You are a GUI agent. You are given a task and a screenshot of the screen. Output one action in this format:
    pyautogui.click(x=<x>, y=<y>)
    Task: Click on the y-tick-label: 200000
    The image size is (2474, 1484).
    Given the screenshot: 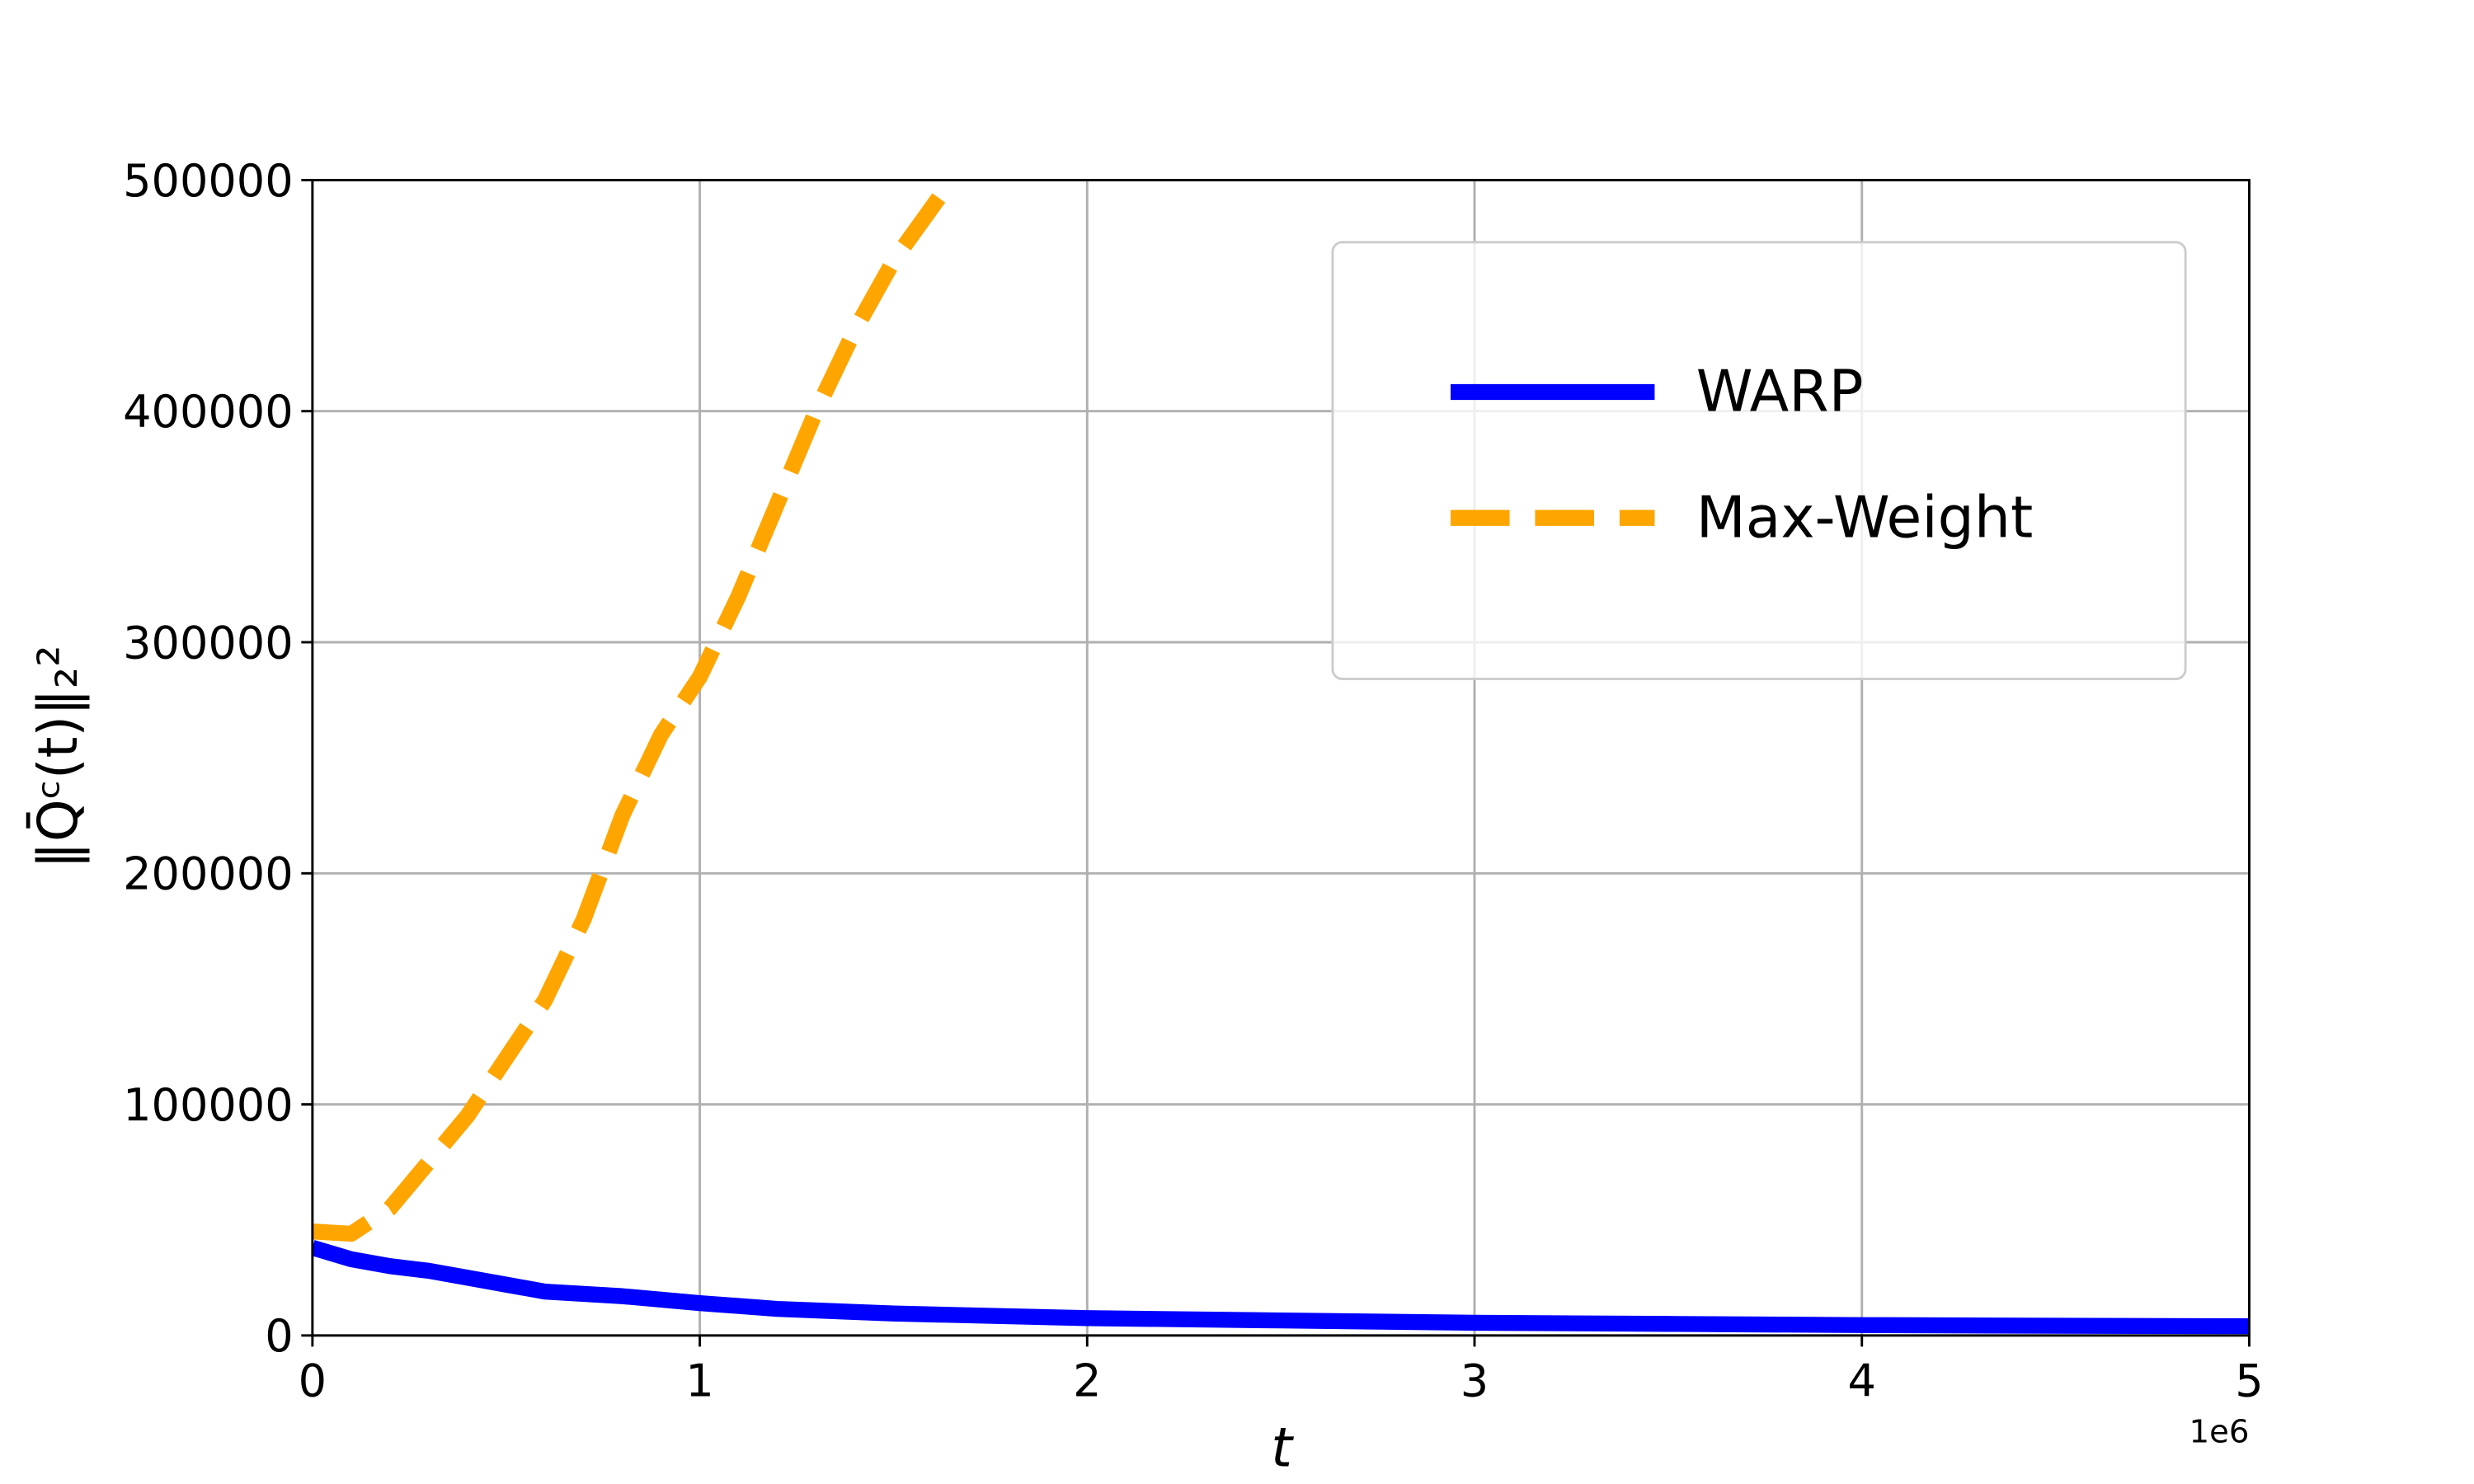 What is the action you would take?
    pyautogui.click(x=208, y=874)
    